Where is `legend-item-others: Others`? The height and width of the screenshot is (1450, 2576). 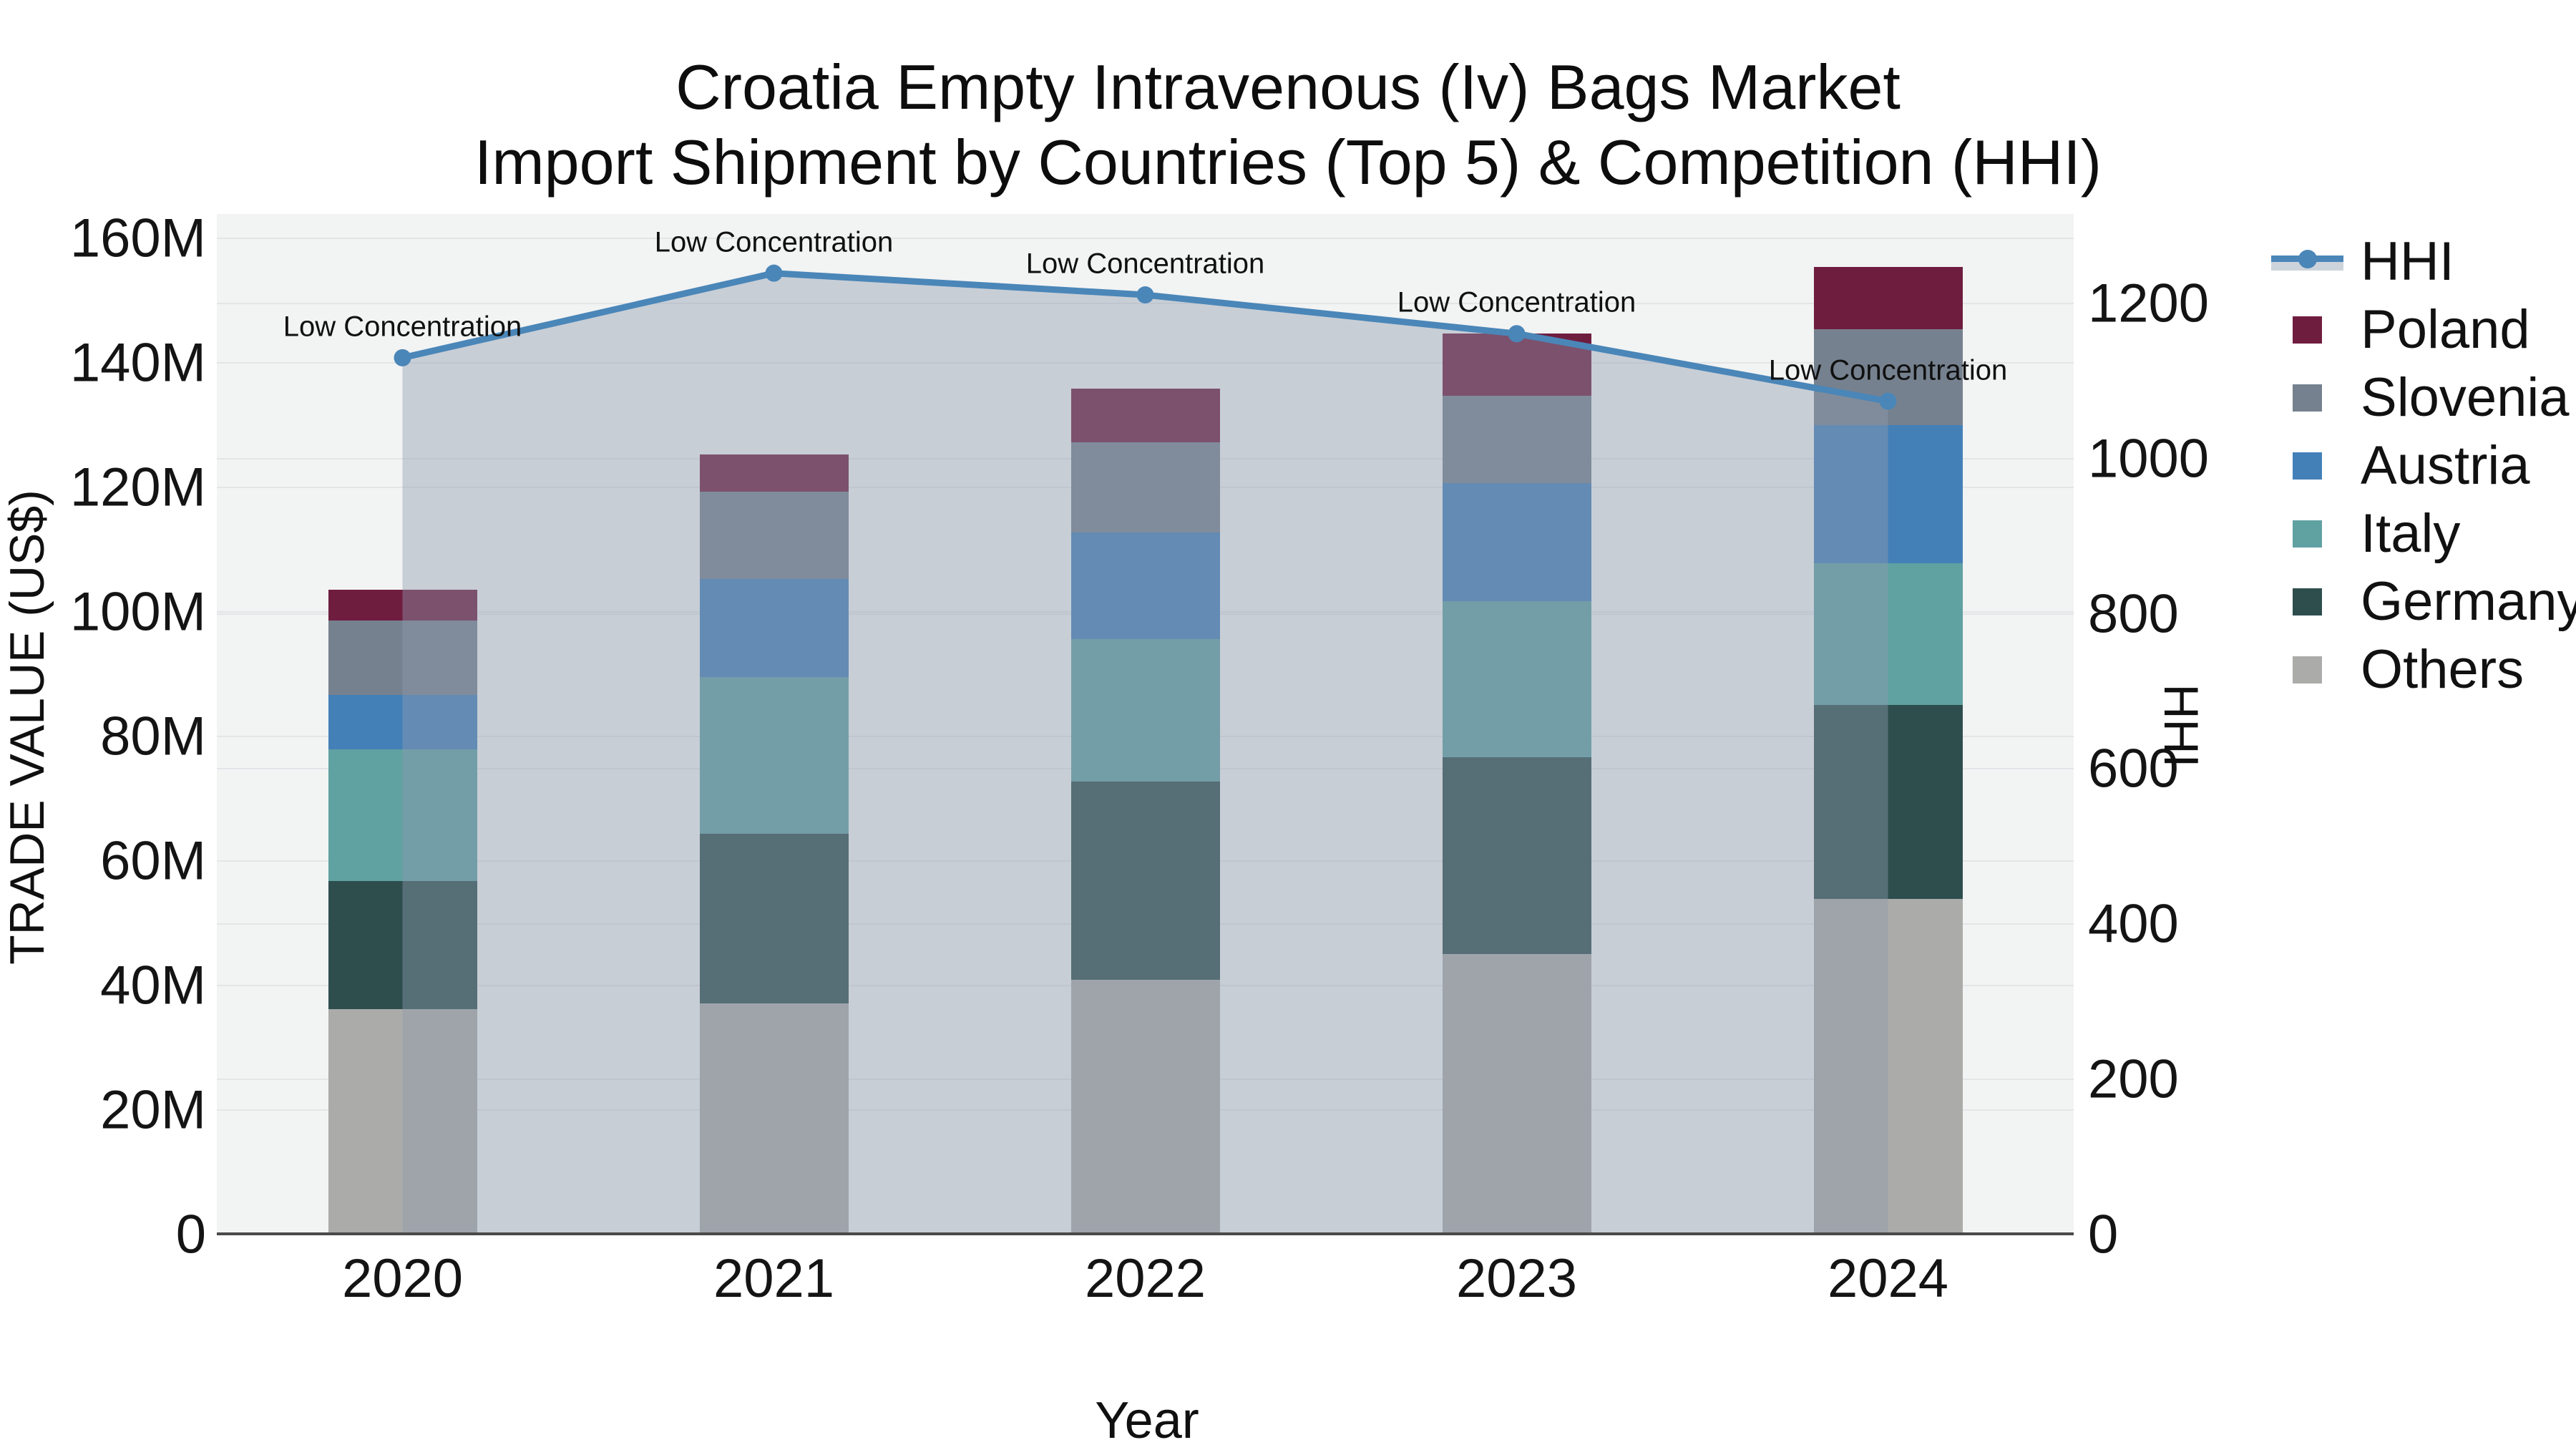 legend-item-others: Others is located at coordinates (2423, 670).